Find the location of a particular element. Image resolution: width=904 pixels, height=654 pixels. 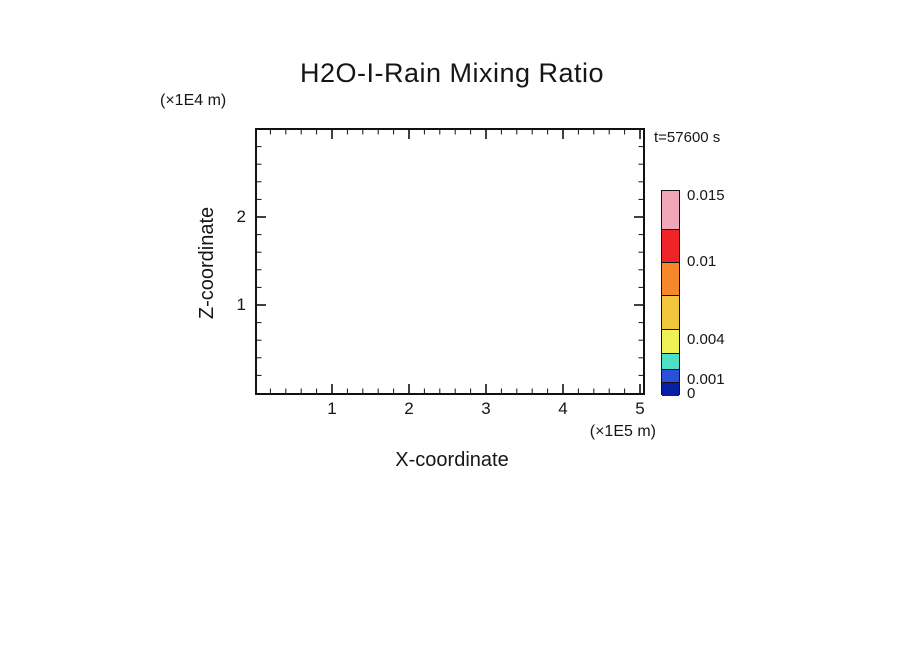

colorbar is located at coordinates (670, 293).